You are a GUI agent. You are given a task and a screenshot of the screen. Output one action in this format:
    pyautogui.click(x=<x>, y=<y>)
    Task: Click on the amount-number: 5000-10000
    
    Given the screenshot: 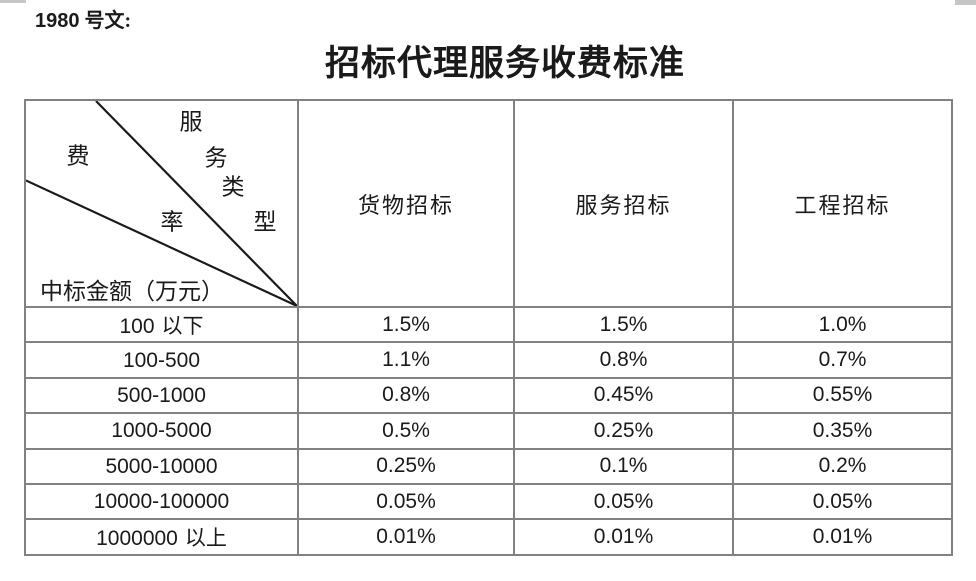 What is the action you would take?
    pyautogui.click(x=161, y=466)
    